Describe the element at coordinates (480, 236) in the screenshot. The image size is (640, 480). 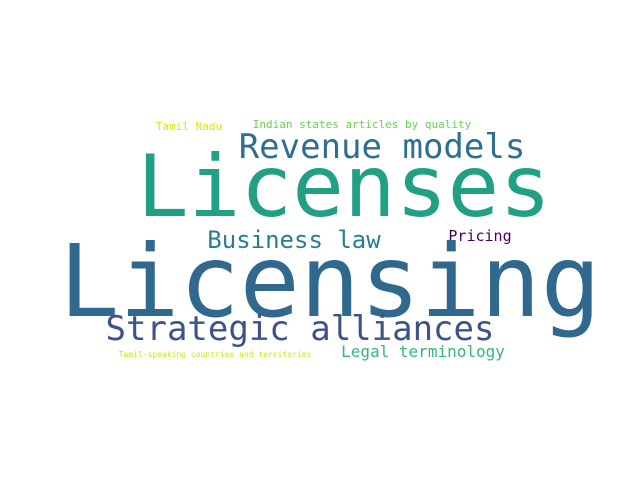
I see `word-pricing: Pricing` at that location.